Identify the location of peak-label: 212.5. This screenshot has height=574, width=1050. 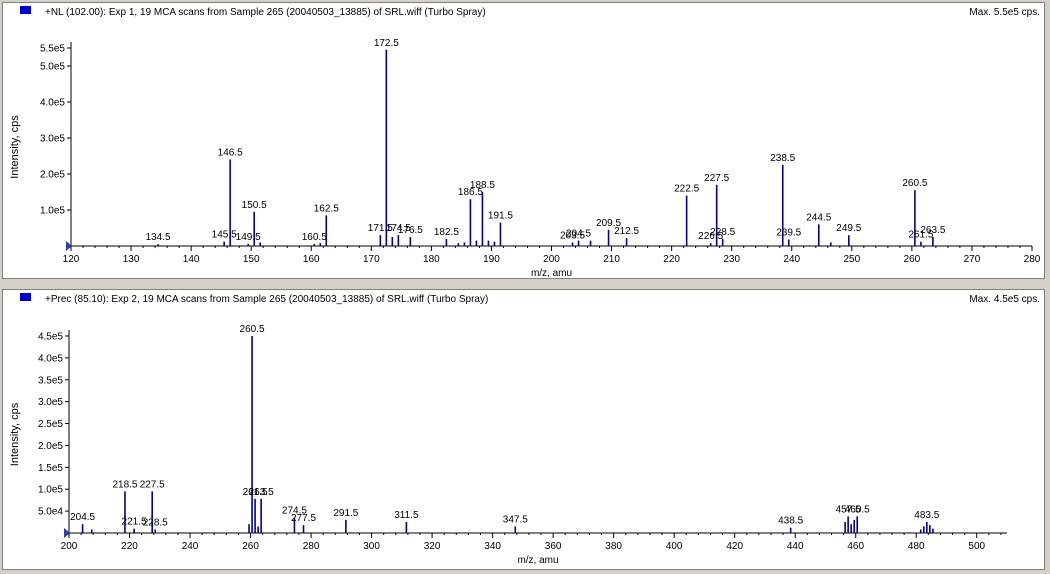
(626, 231).